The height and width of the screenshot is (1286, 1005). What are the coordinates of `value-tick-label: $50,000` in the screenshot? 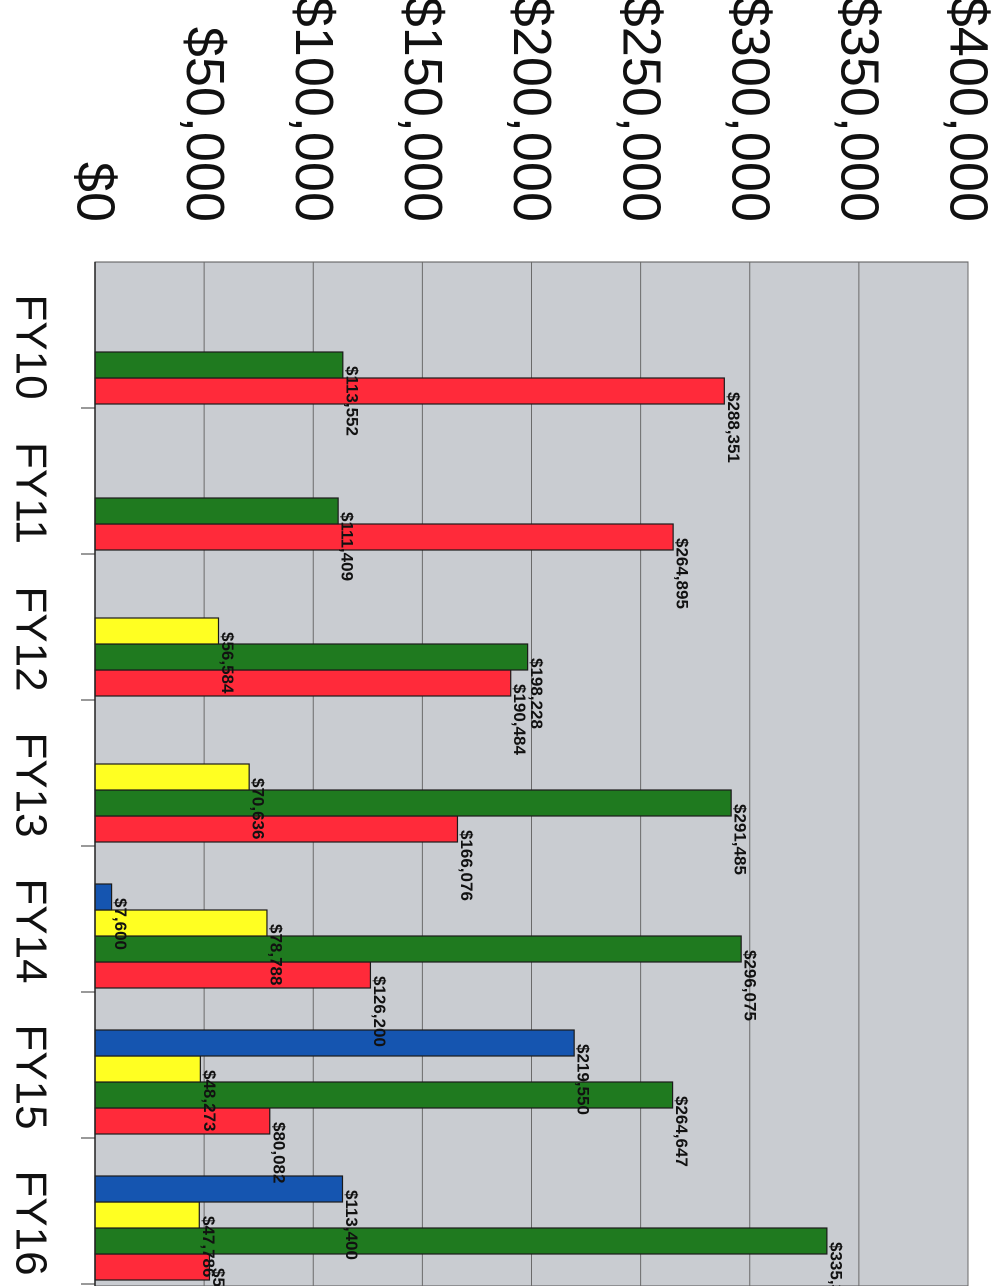 It's located at (205, 124).